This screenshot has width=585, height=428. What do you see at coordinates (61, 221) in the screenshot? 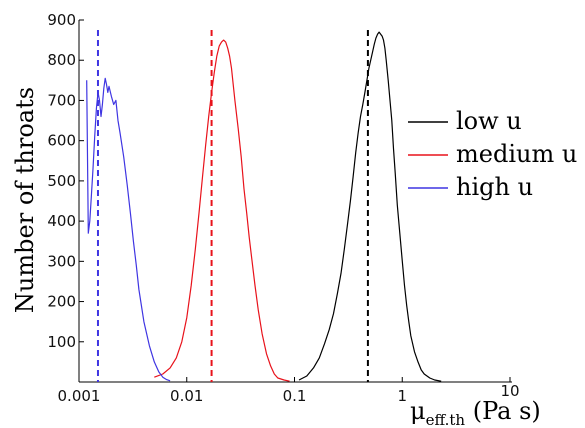
I see `y-tick-label: 400` at bounding box center [61, 221].